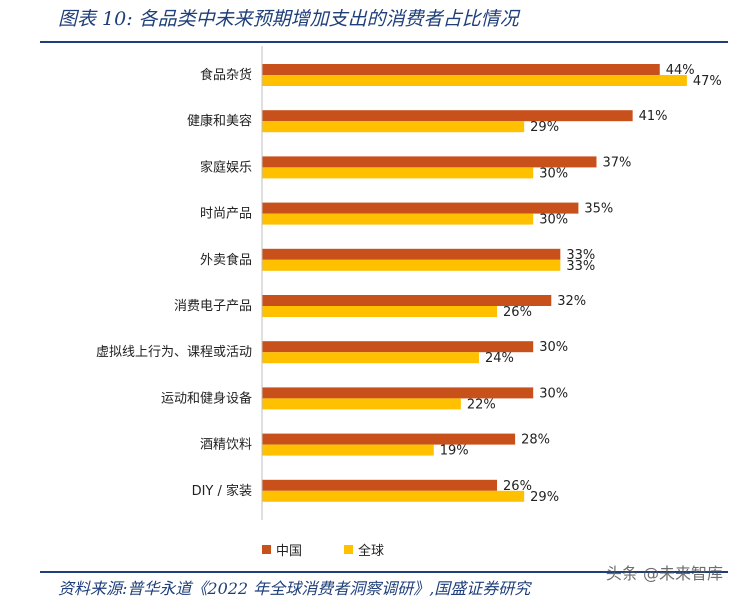 Image resolution: width=737 pixels, height=601 pixels. Describe the element at coordinates (598, 209) in the screenshot. I see `data-label: 35%` at that location.